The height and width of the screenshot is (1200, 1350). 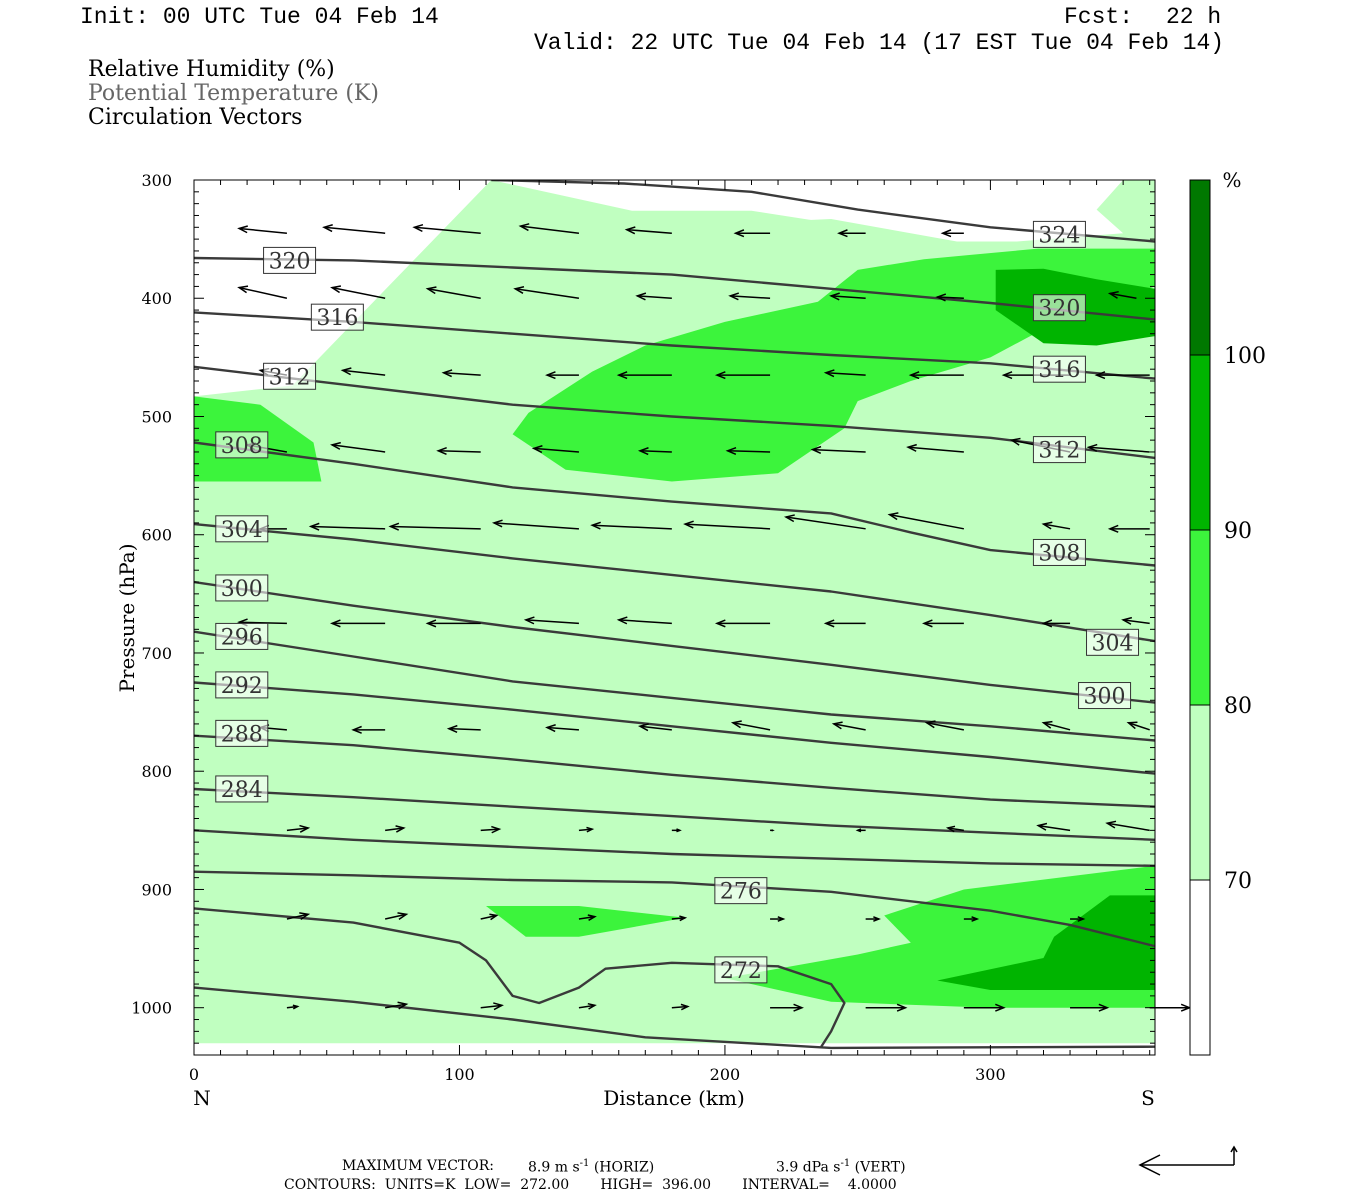 I want to click on contour-label-text: 320, so click(x=1059, y=309).